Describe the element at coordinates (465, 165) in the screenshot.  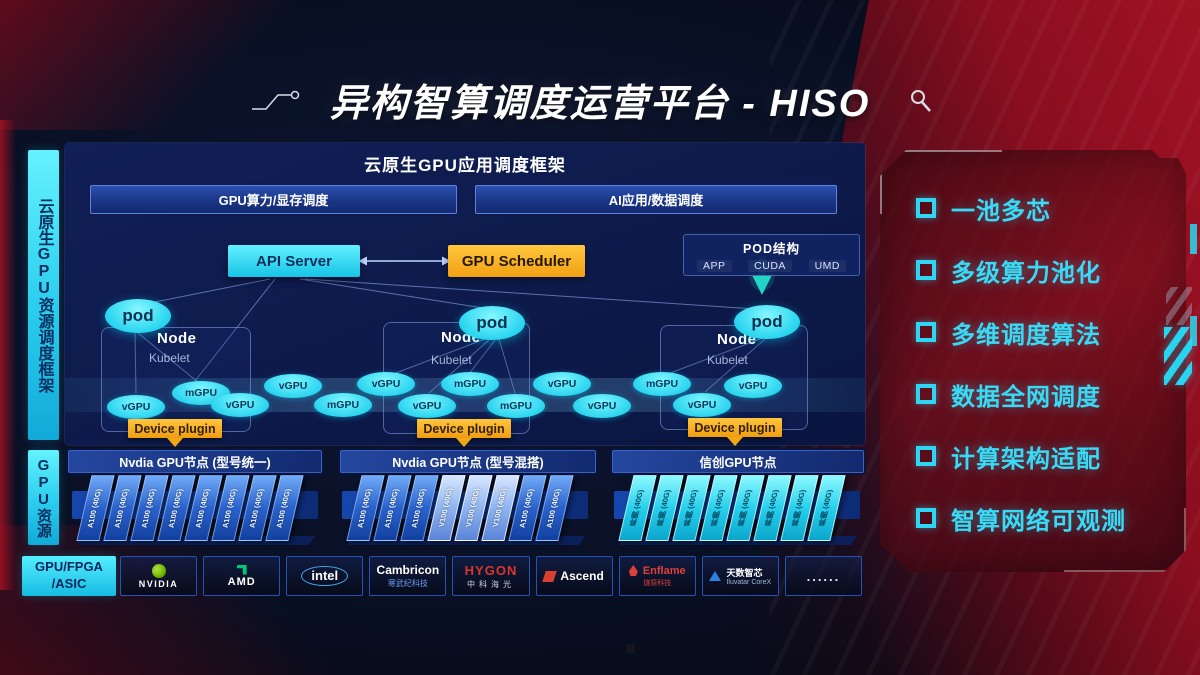
I see `panel-header: 云原生GPU应用调度框架` at that location.